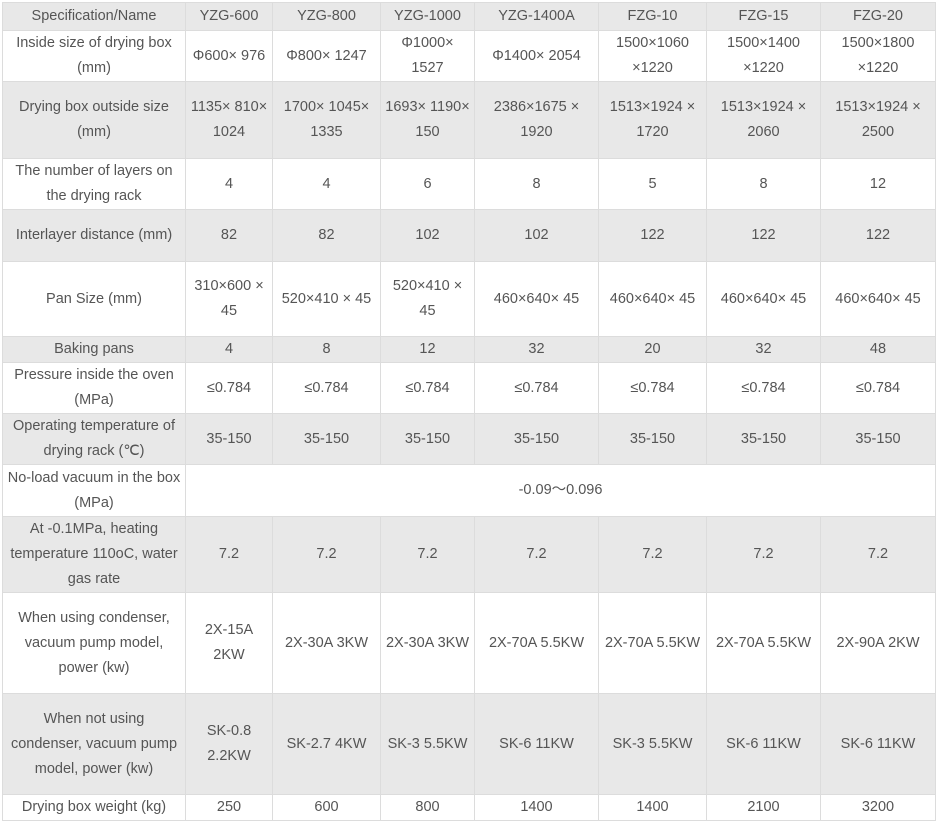 This screenshot has height=822, width=939. What do you see at coordinates (229, 299) in the screenshot?
I see `value-cell: 310×600 × 45` at bounding box center [229, 299].